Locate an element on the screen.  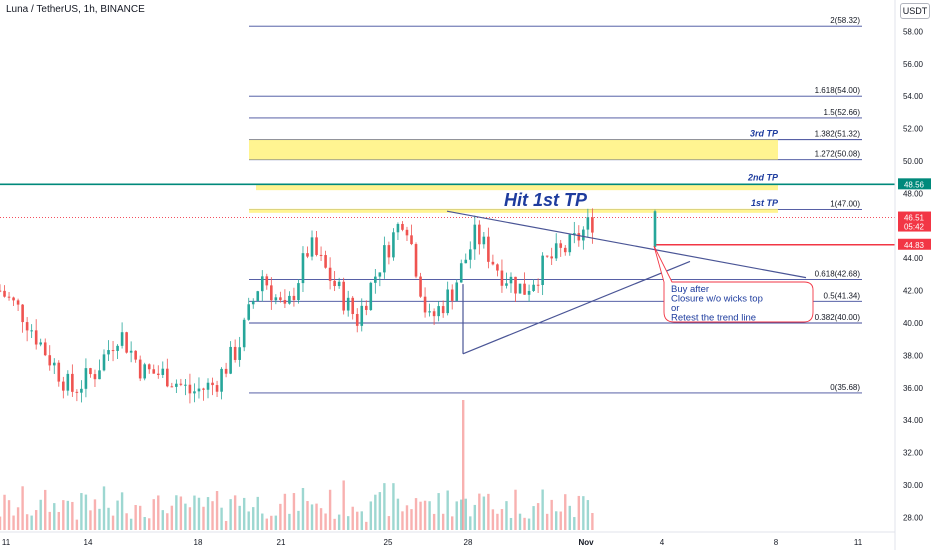
fib-label: 1.382(51.32) is located at coordinates (838, 134).